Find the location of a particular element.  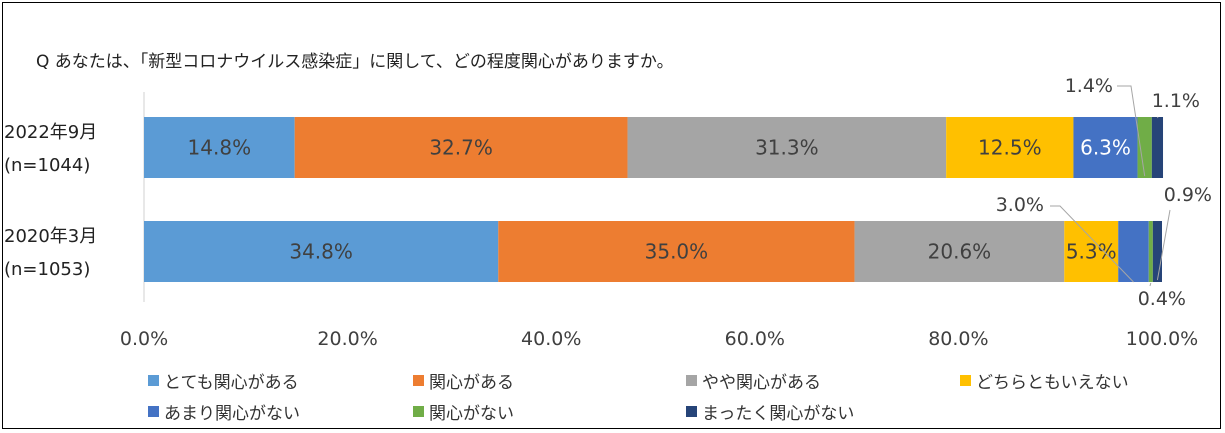

data-label-outside: 1.1% is located at coordinates (1176, 101).